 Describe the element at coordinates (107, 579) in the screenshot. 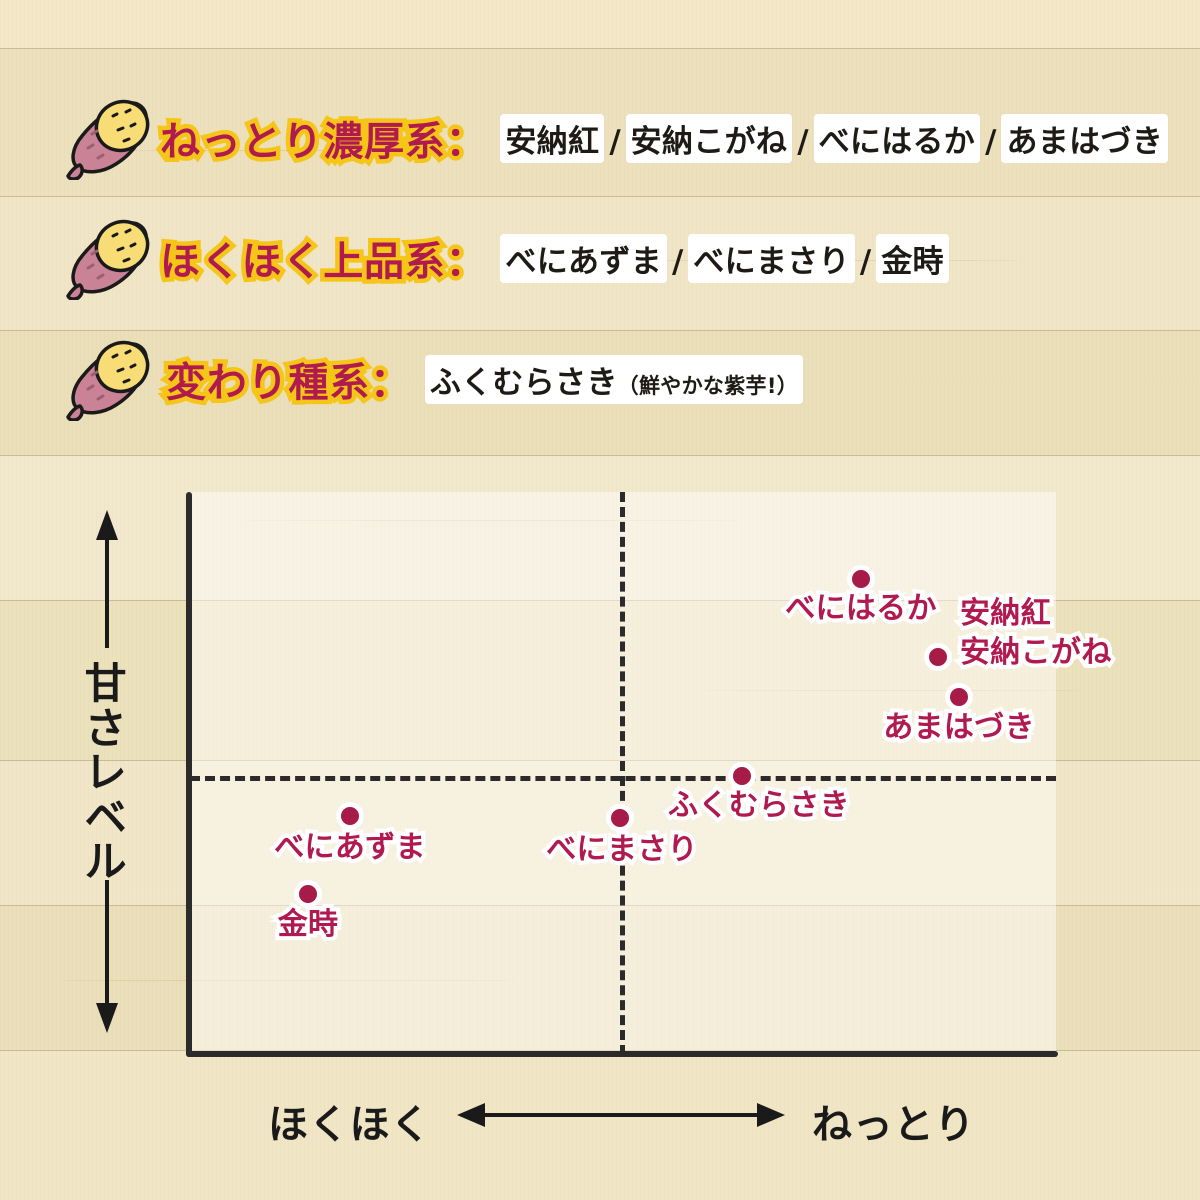

I see `y-axis-up-arrow-icon` at that location.